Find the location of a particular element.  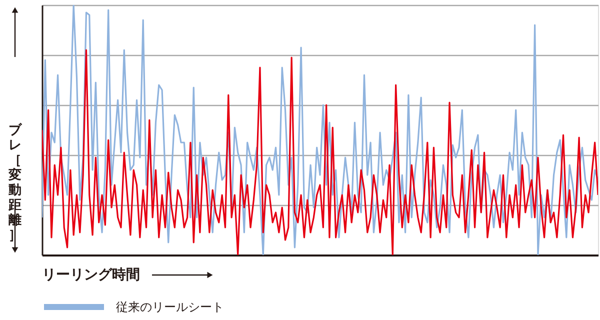

x-axis-title: リーリング時間 is located at coordinates (91, 275).